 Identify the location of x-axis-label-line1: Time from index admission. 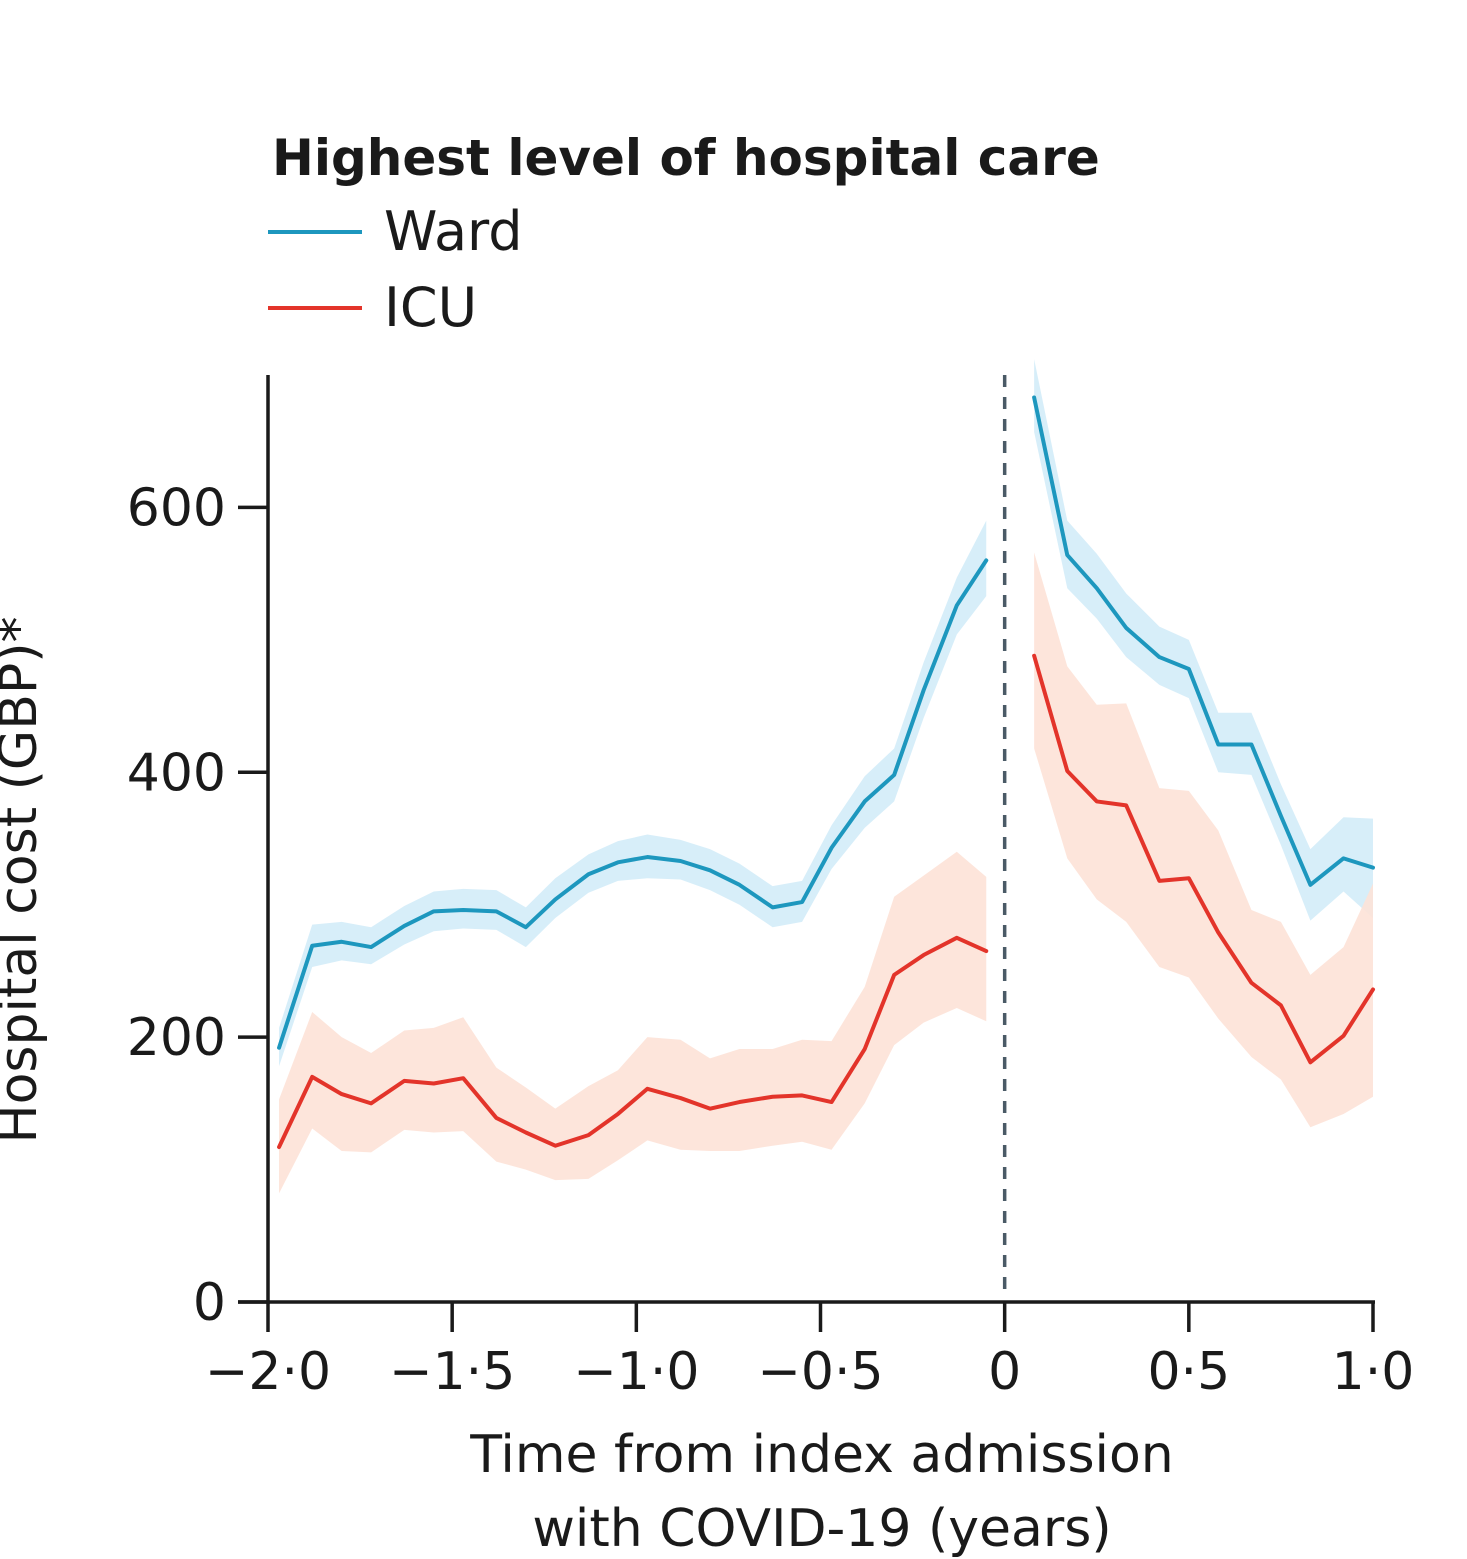
(821, 1455).